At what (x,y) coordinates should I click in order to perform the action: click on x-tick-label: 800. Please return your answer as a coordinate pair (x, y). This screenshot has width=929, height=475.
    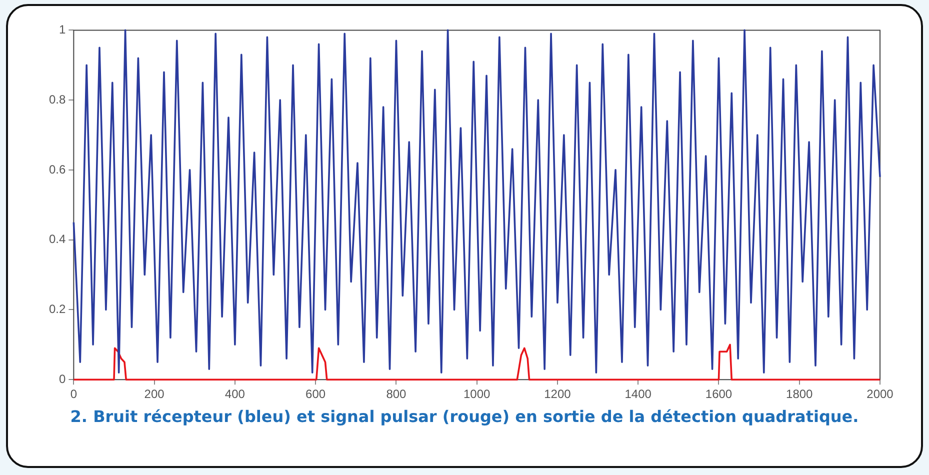
    Looking at the image, I should click on (396, 394).